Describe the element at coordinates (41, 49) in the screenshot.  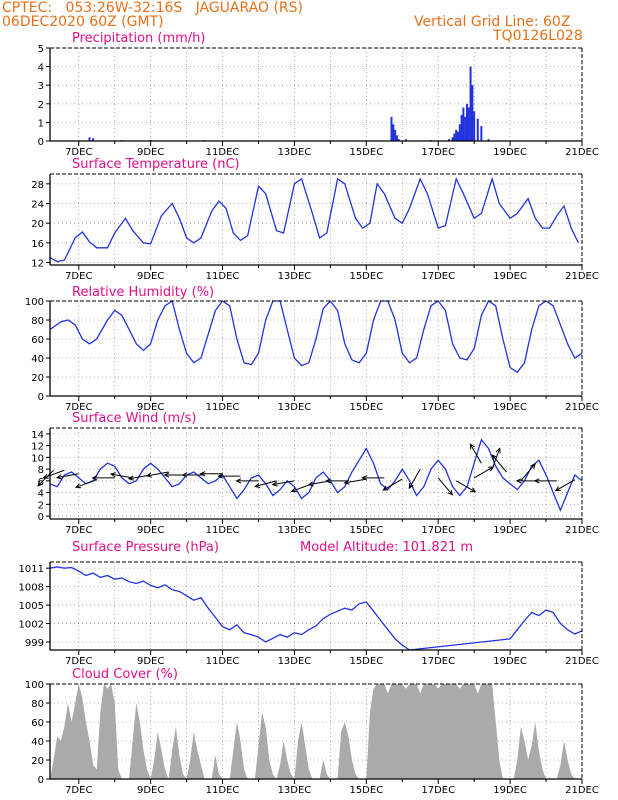
I see `y-tick-label: 5` at that location.